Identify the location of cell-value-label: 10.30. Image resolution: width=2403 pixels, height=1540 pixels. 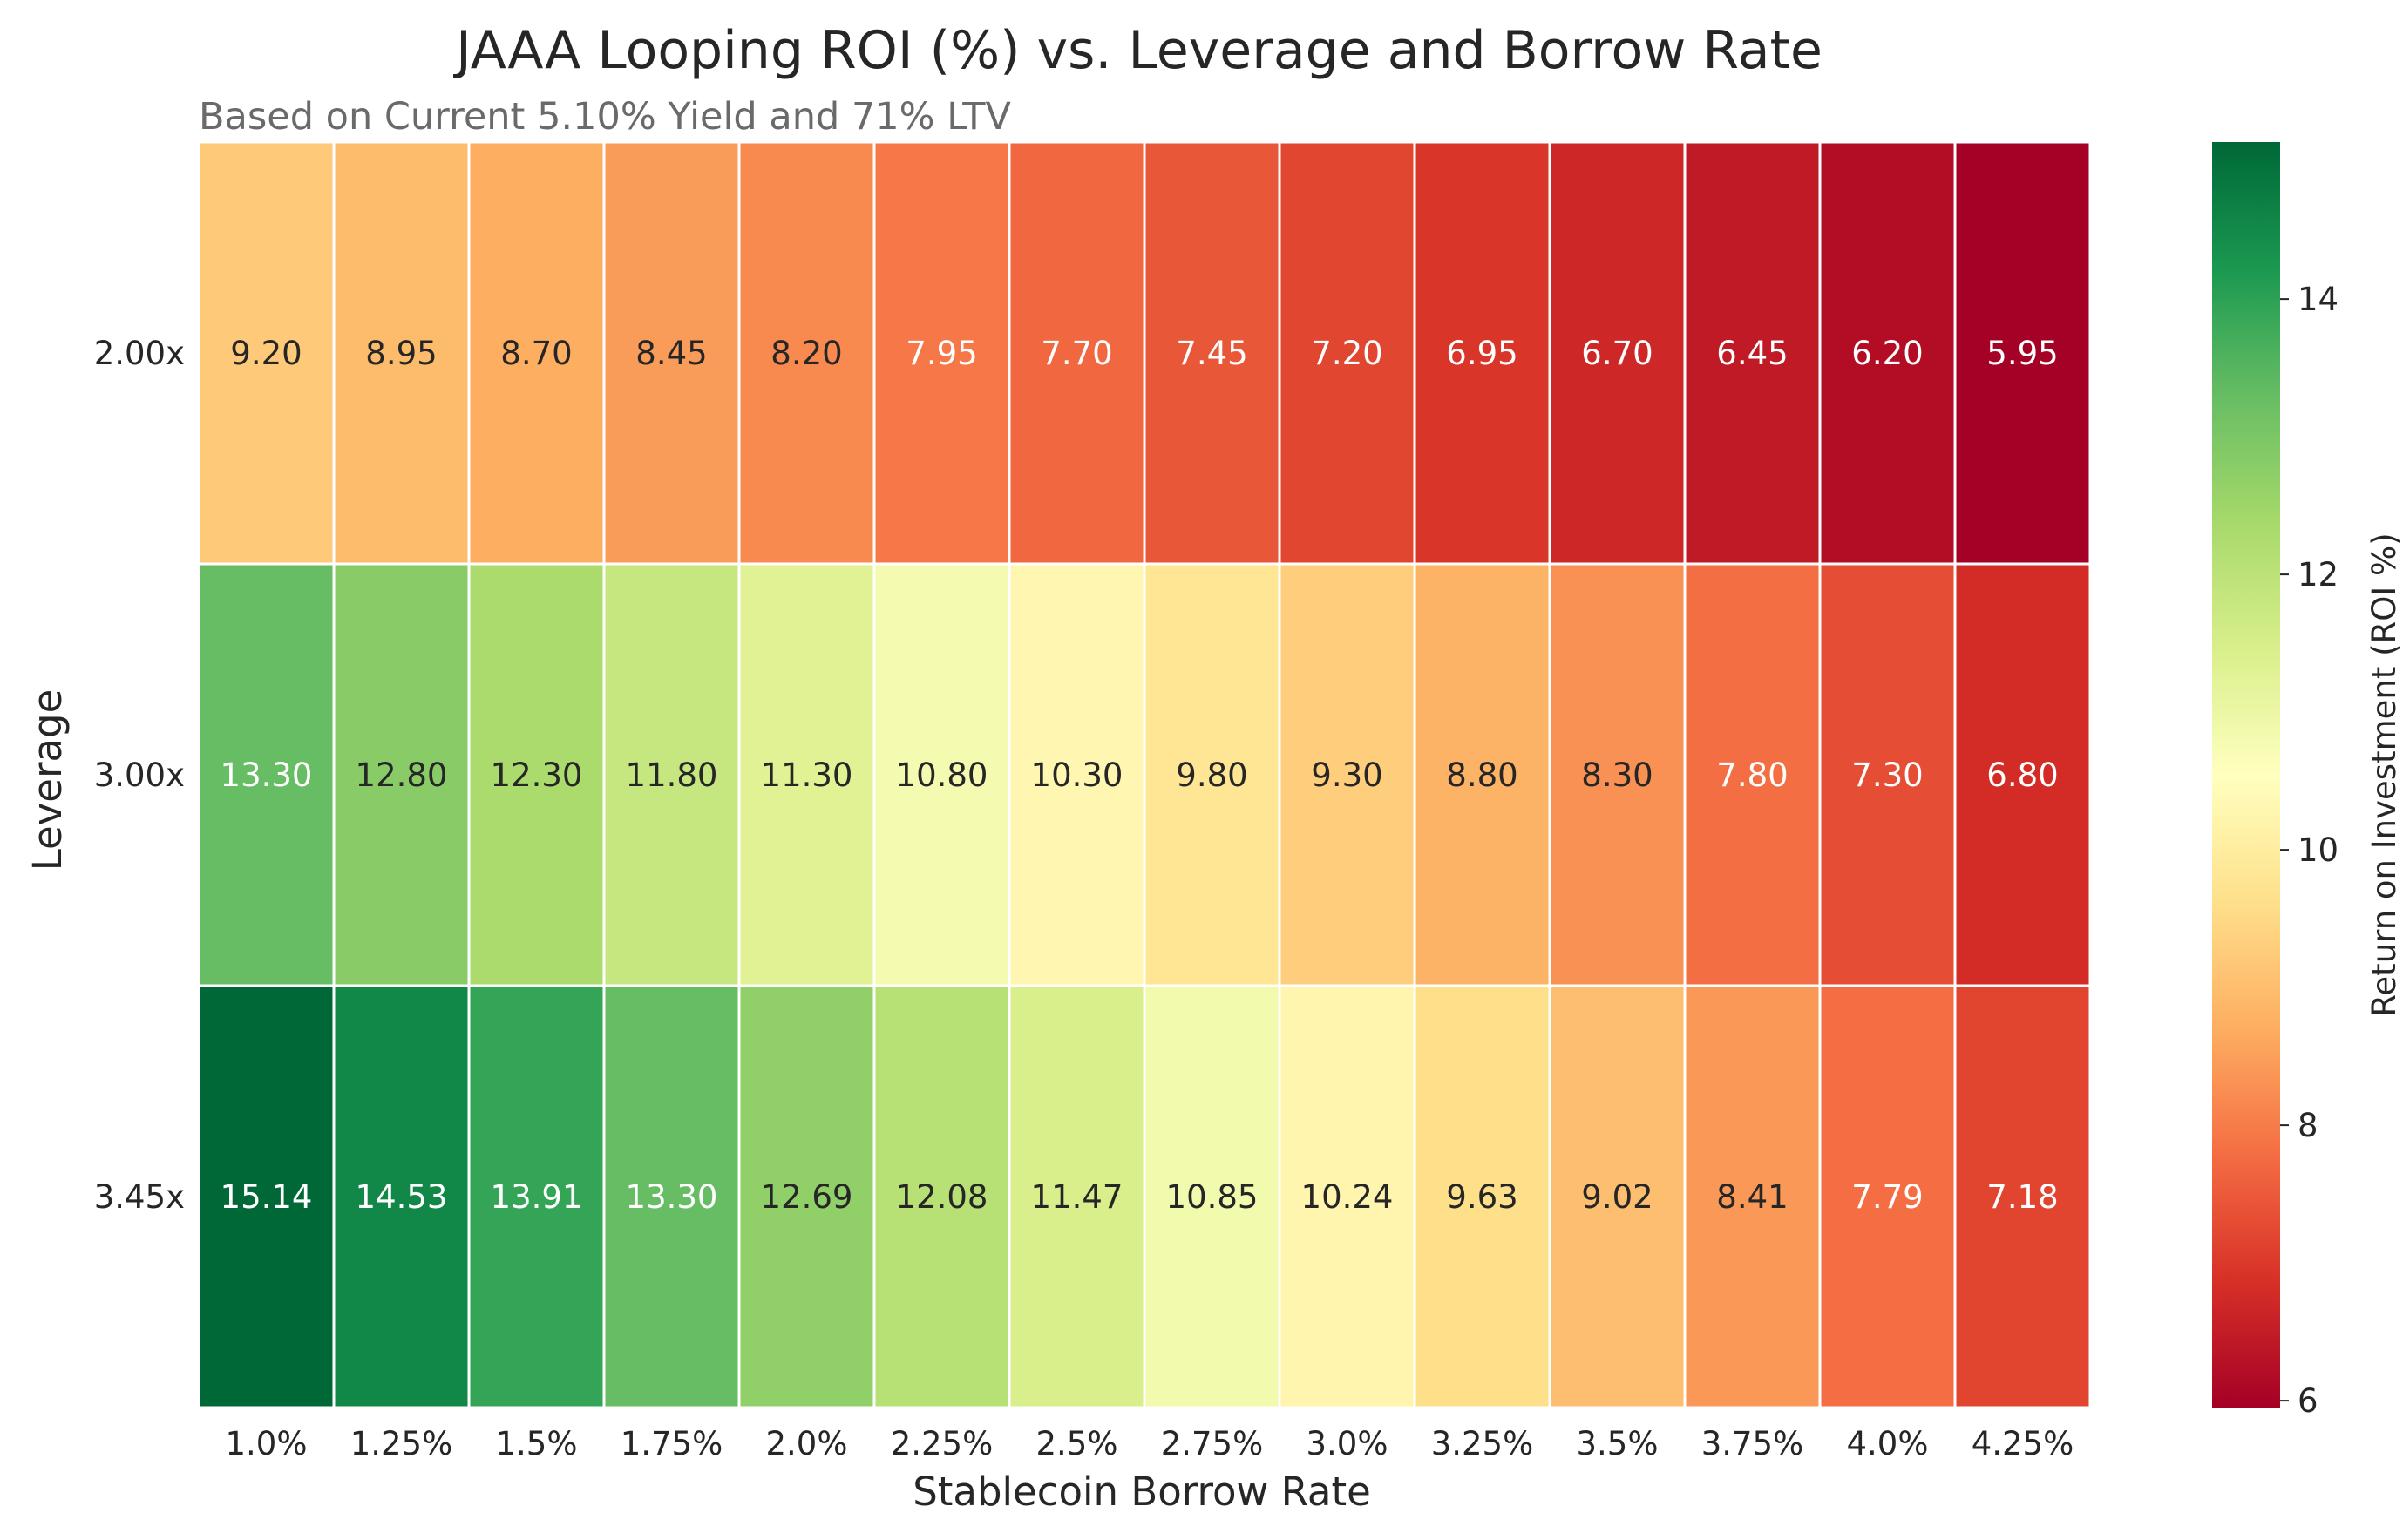
(1077, 775).